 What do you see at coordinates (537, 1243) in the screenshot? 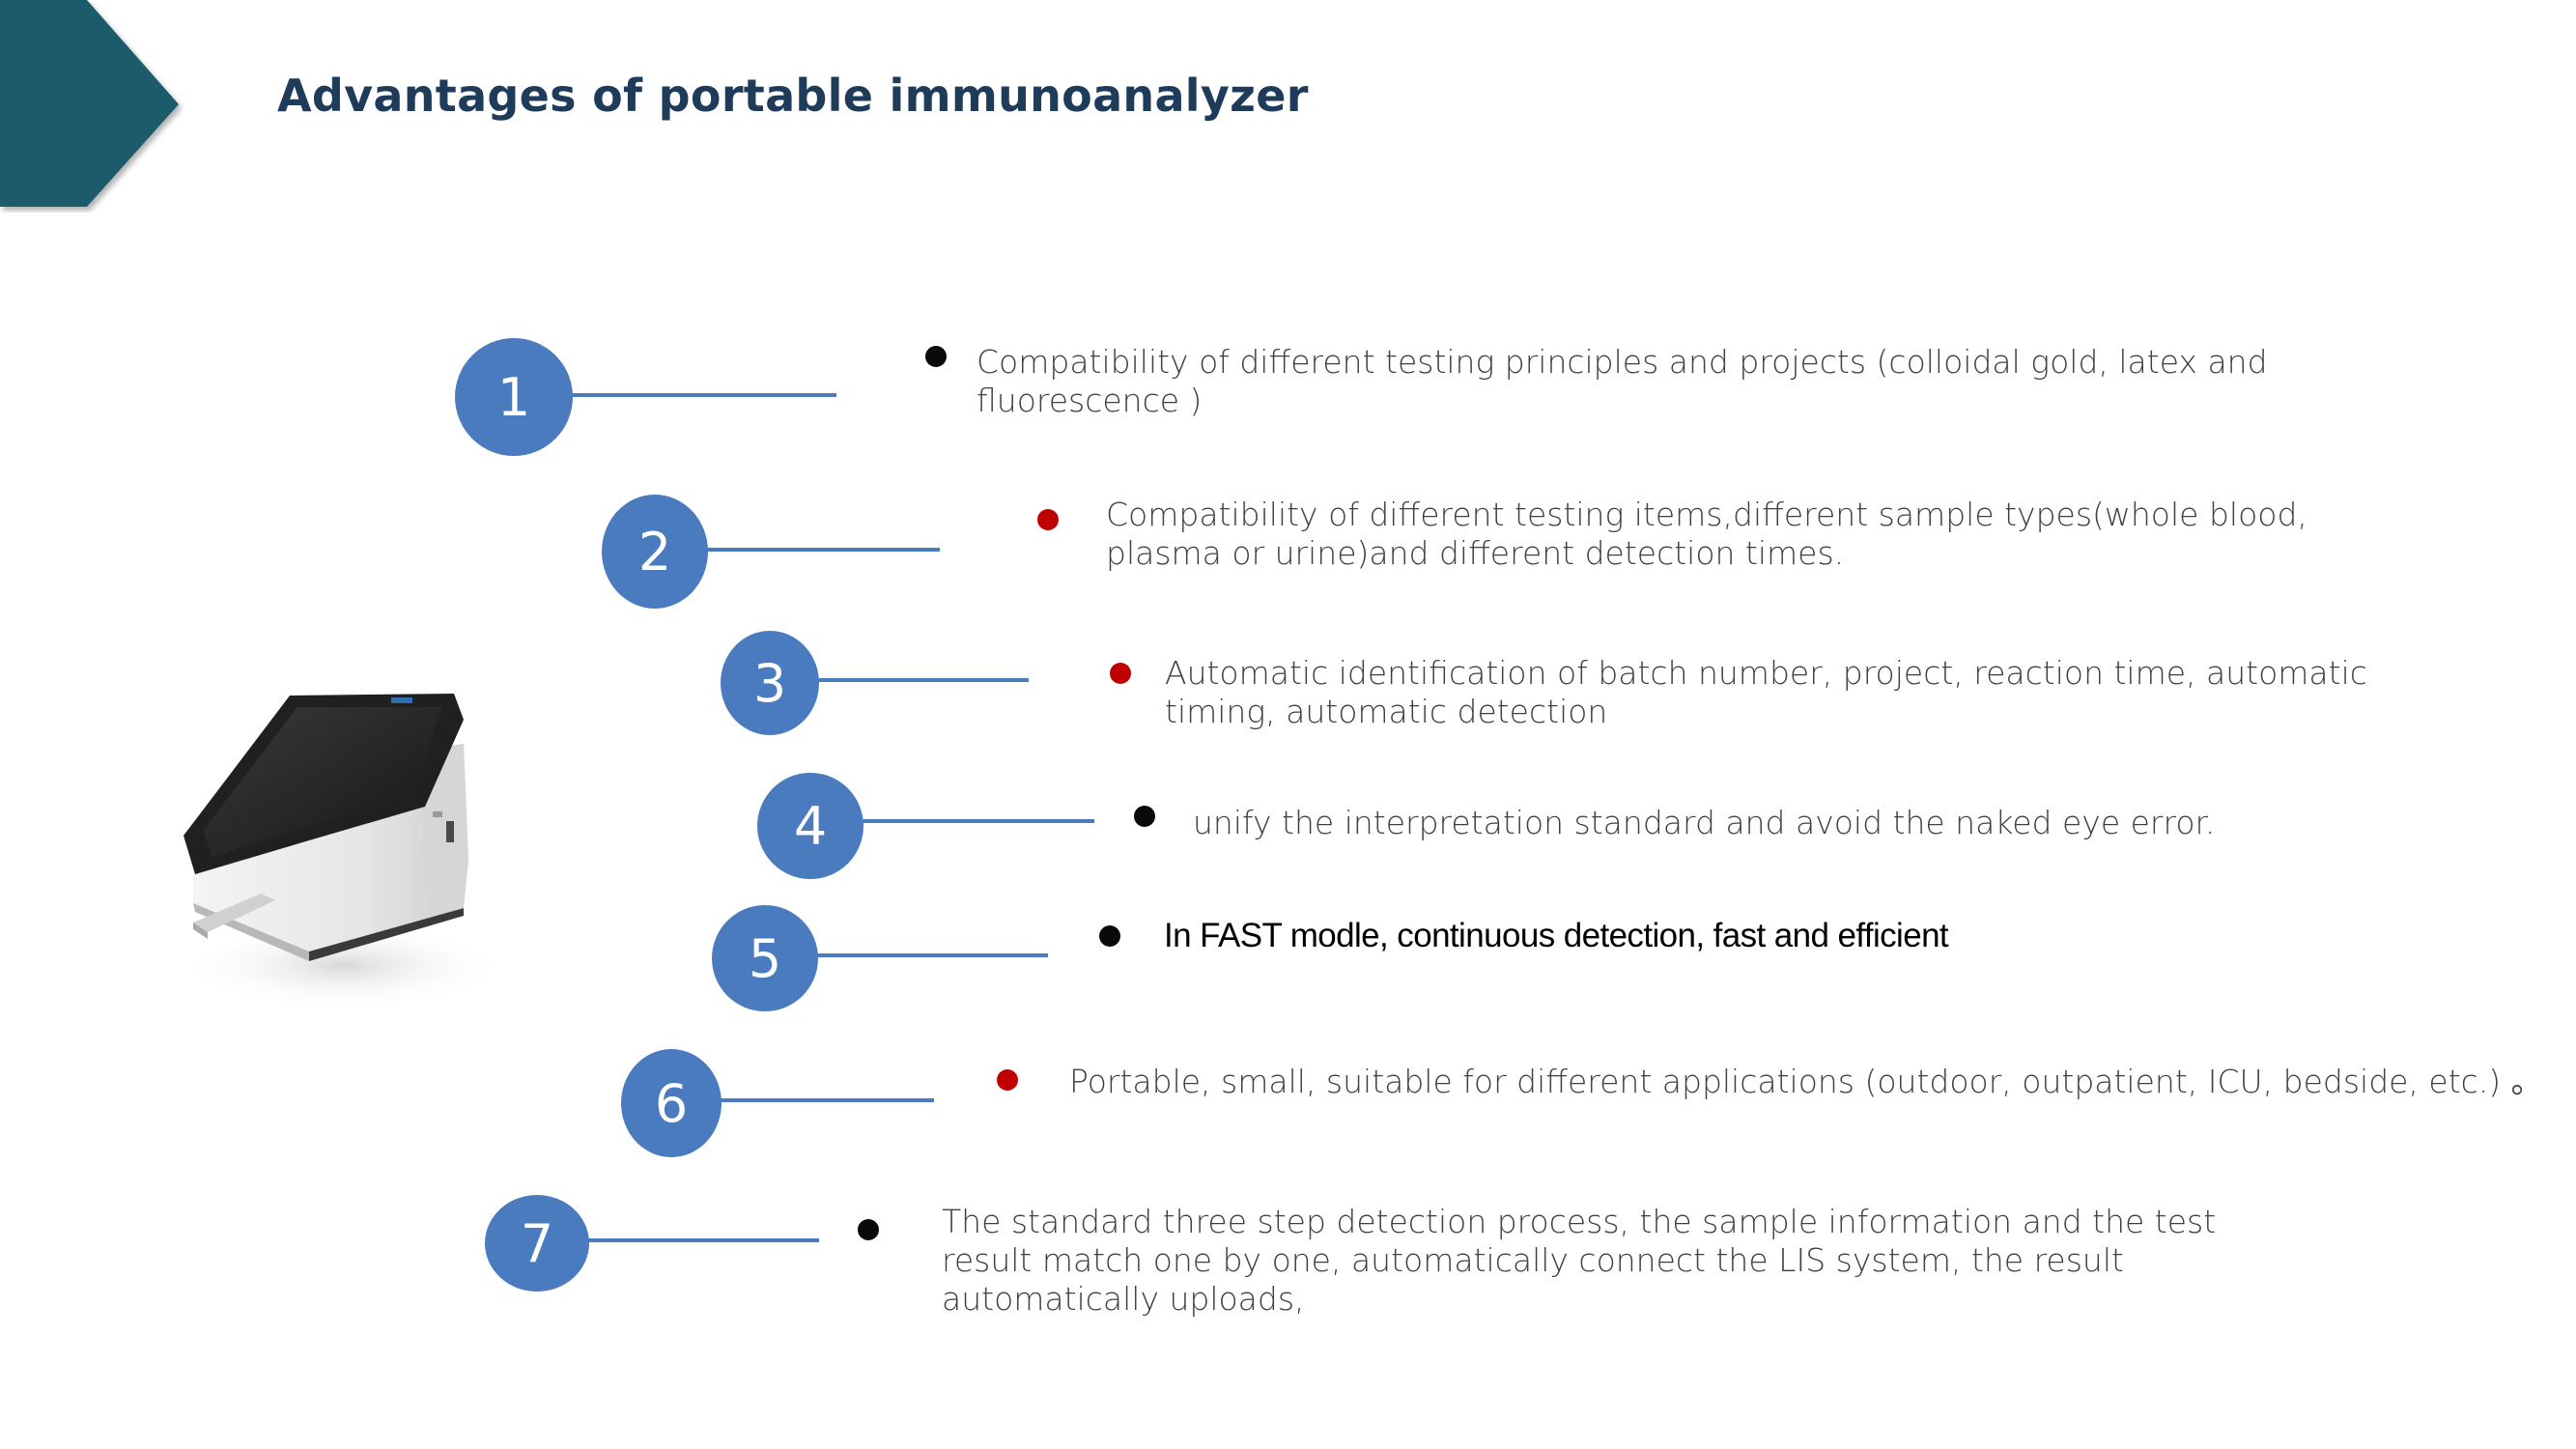
I see `step-number-7: 7` at bounding box center [537, 1243].